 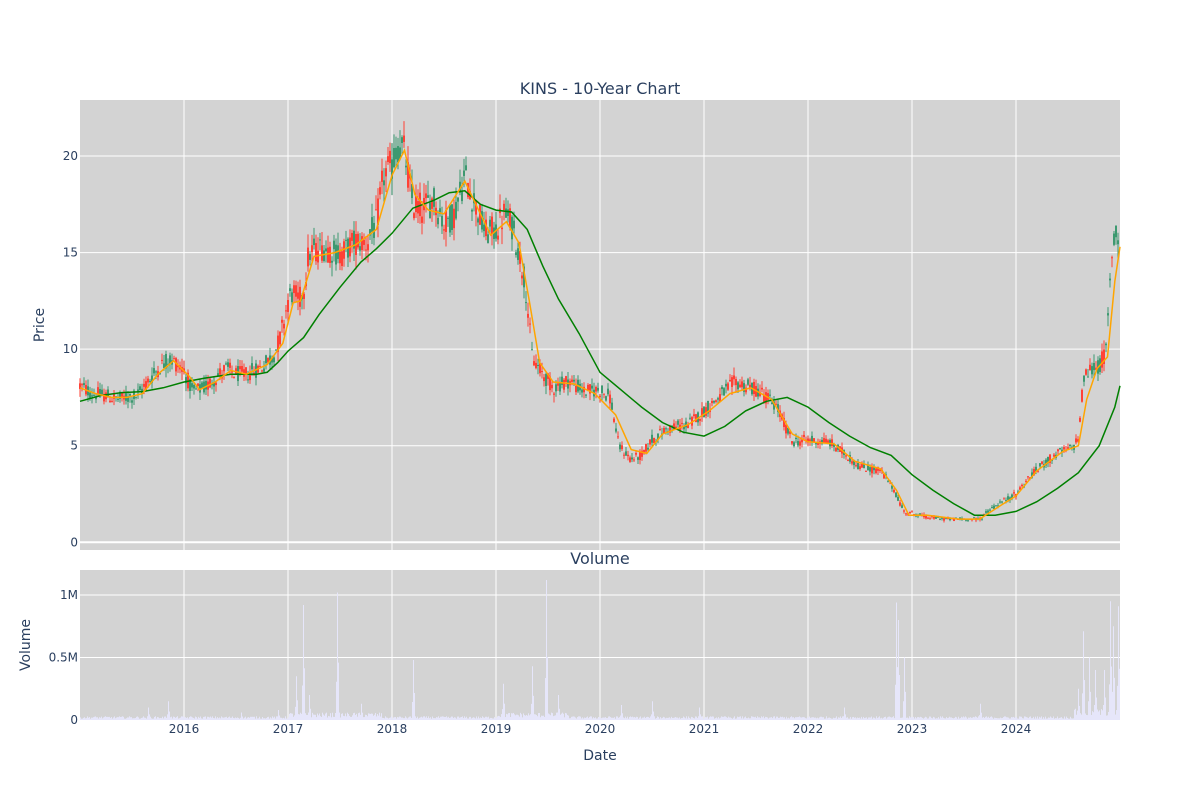 What do you see at coordinates (288, 729) in the screenshot?
I see `date-x-tick-label: 2017` at bounding box center [288, 729].